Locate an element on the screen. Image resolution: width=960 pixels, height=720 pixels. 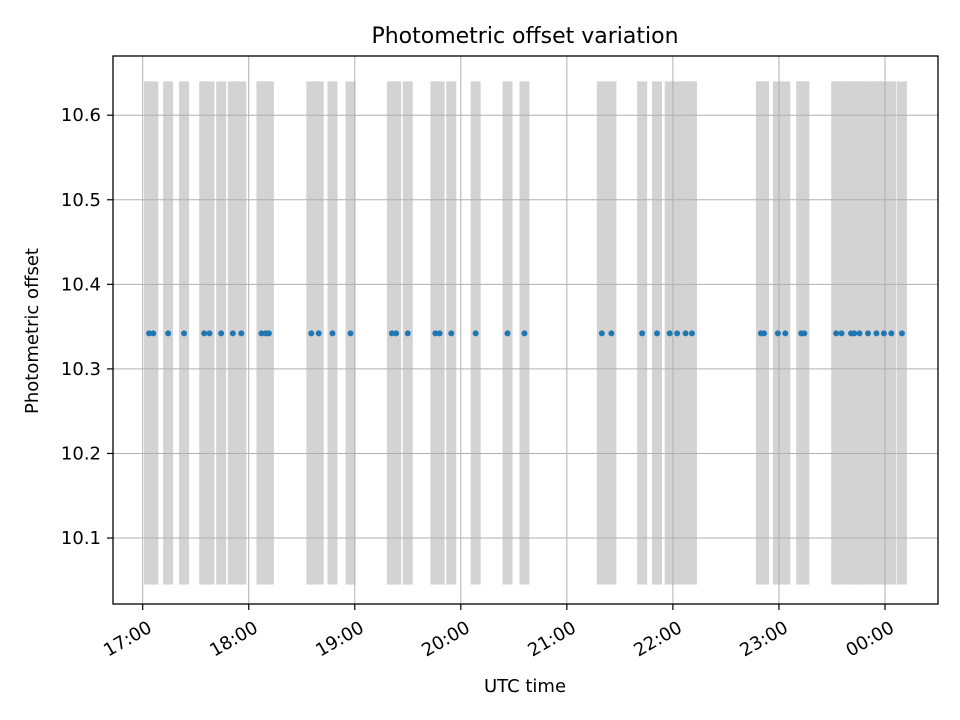
y-tick-label: 10.6 is located at coordinates (81, 115).